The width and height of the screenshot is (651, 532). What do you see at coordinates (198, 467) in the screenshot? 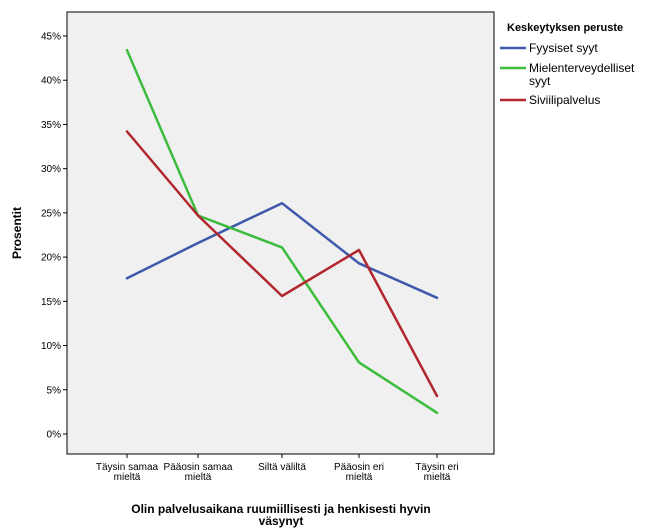
I see `x-tick-label-line: Pääosin samaa` at bounding box center [198, 467].